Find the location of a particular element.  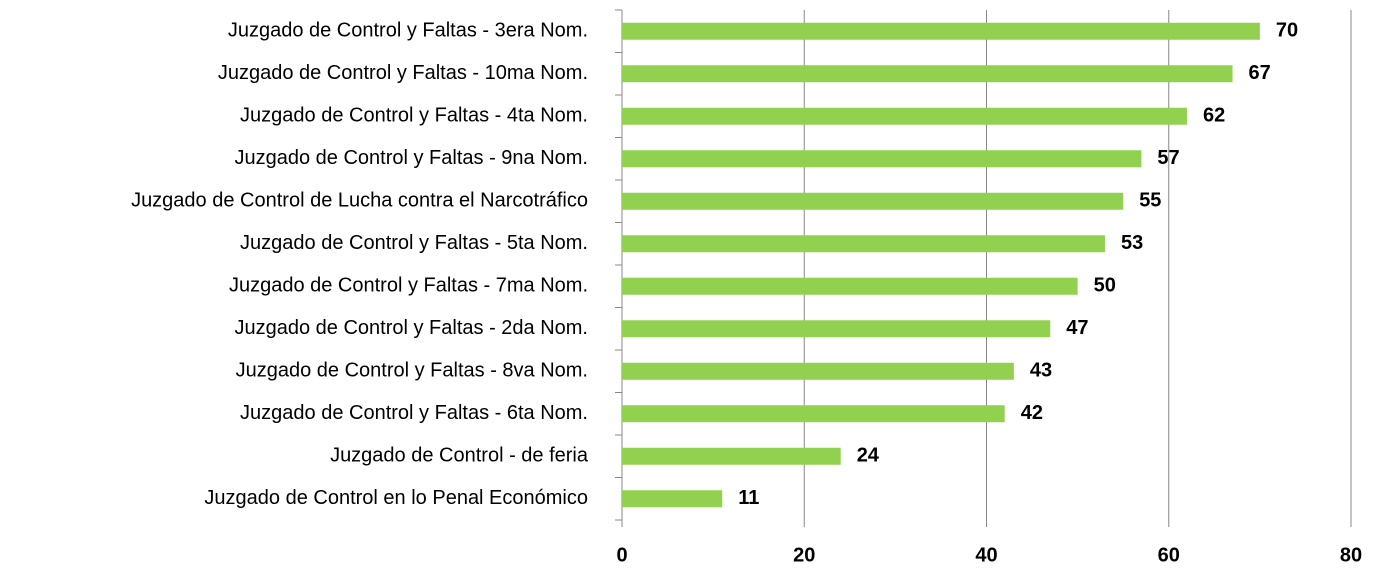

x-tick-label: 80 is located at coordinates (1351, 555).